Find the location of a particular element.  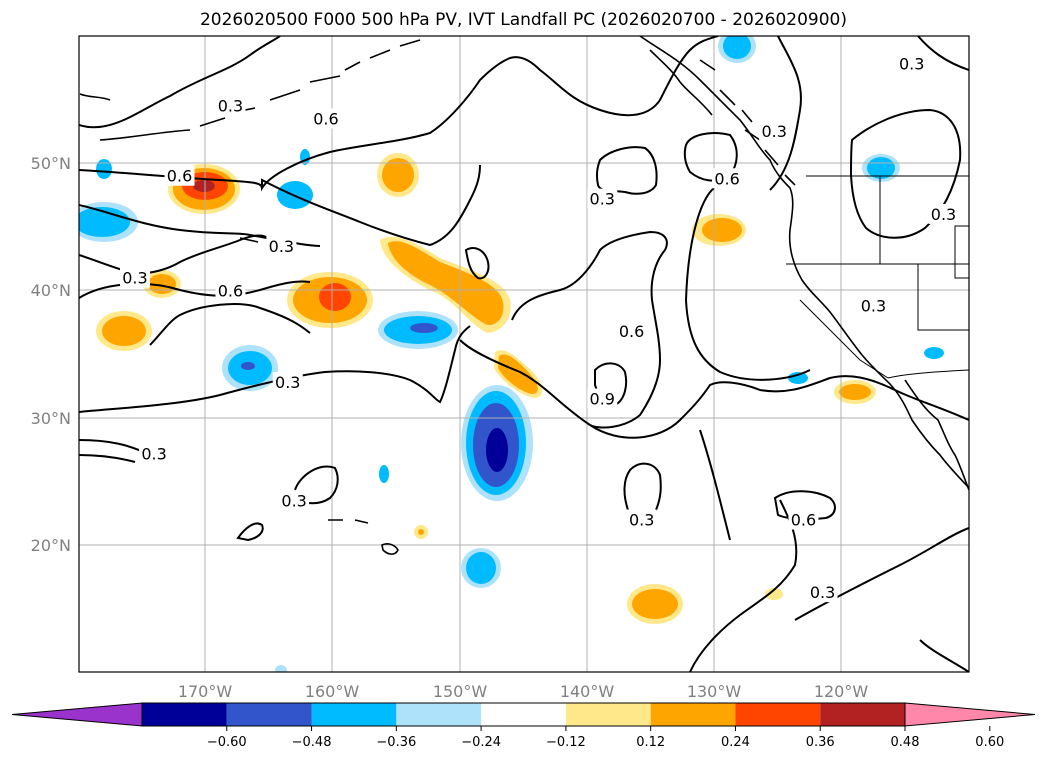

lon-tick: 130°W is located at coordinates (714, 691).